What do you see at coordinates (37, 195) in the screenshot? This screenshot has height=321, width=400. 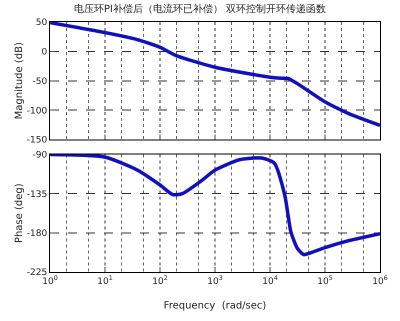 I see `y-tick-label: -135` at bounding box center [37, 195].